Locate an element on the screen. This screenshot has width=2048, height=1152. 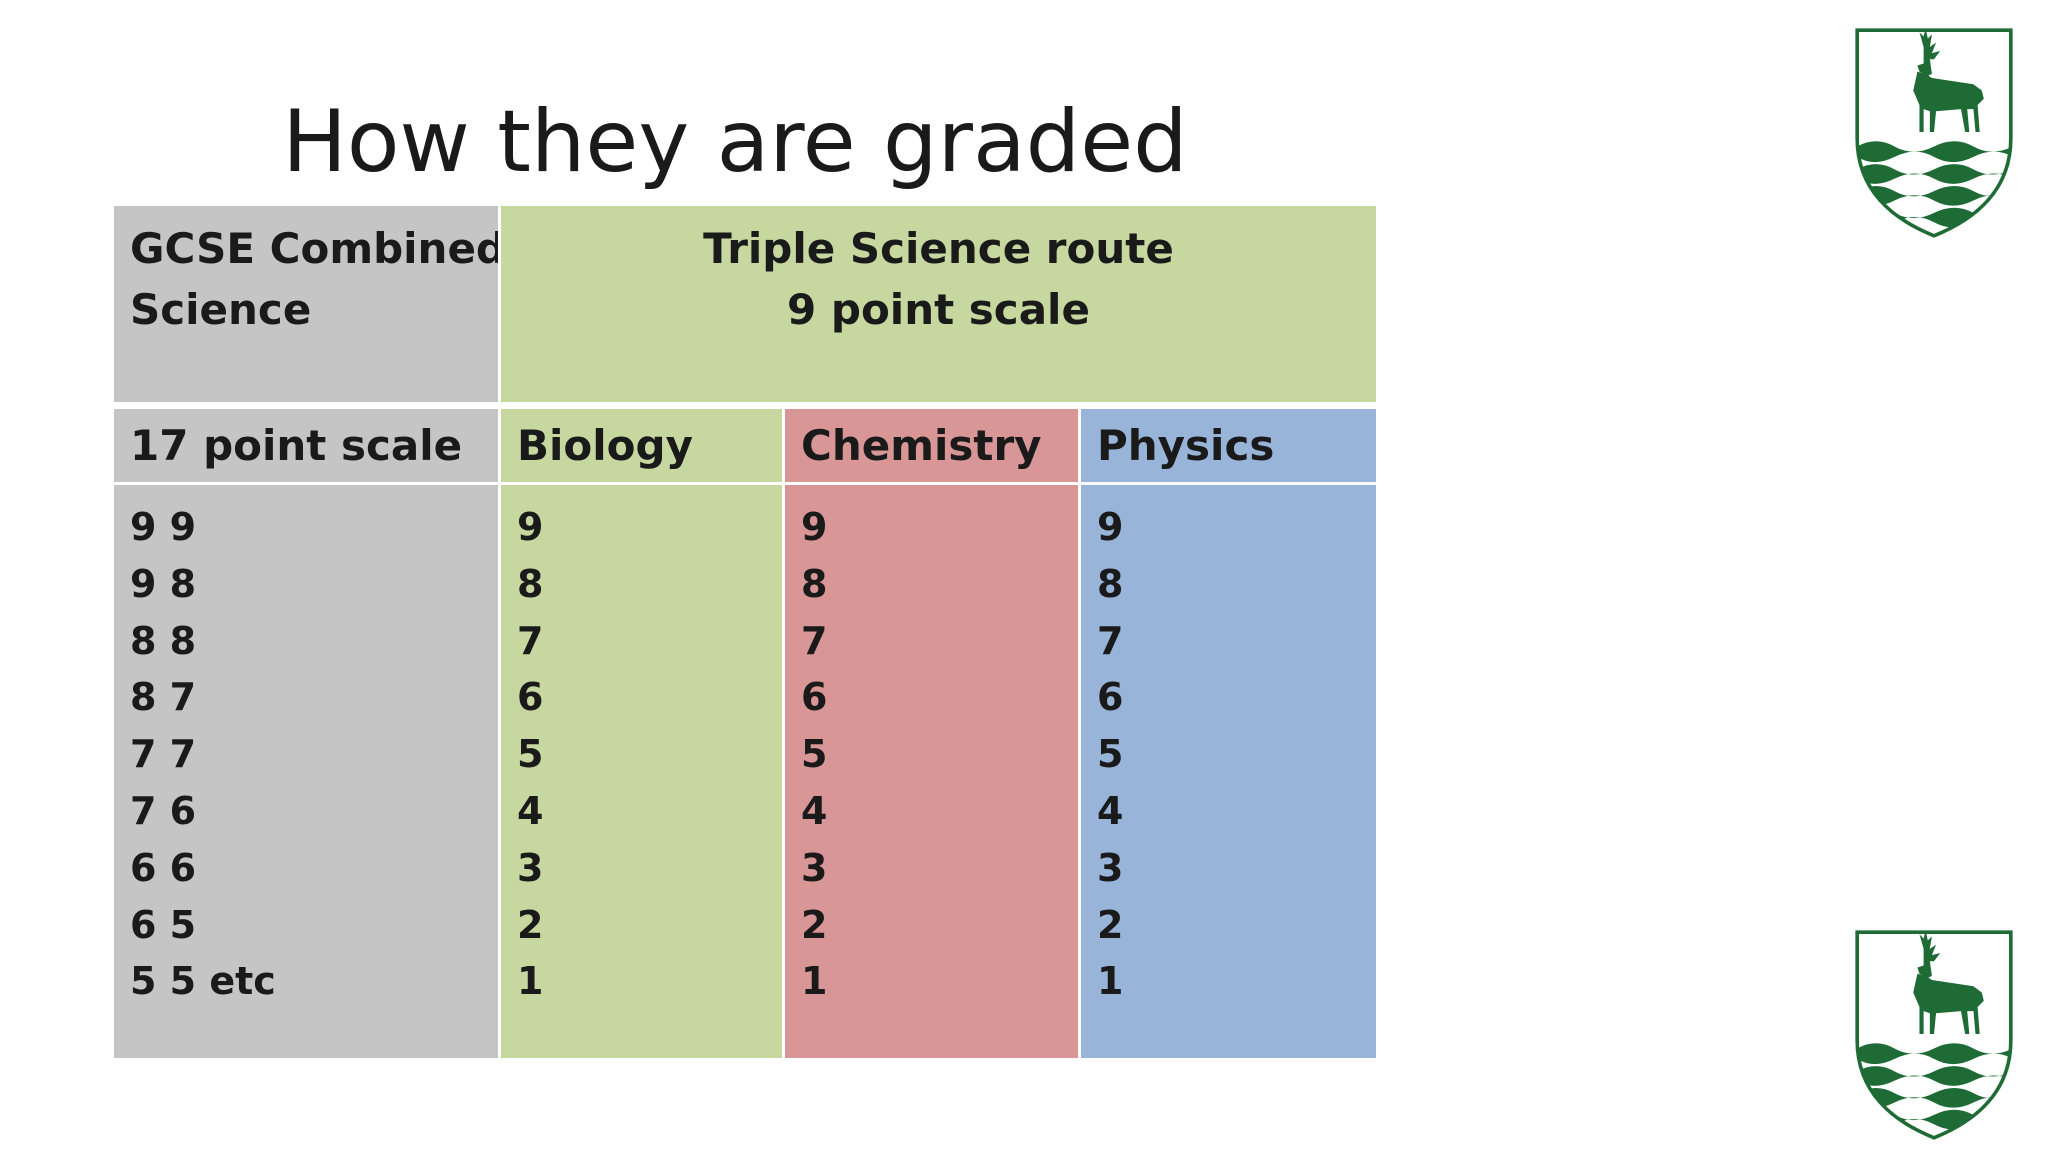
column-heading-biology: Biology is located at coordinates (641, 445).